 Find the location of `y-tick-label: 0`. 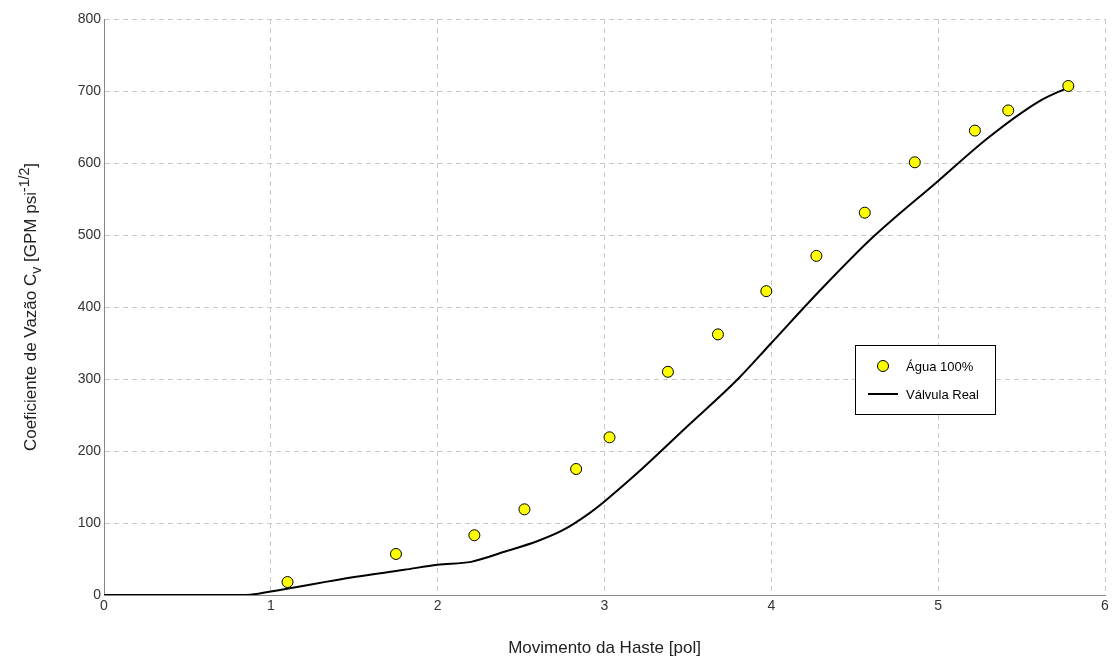

y-tick-label: 0 is located at coordinates (97, 593).